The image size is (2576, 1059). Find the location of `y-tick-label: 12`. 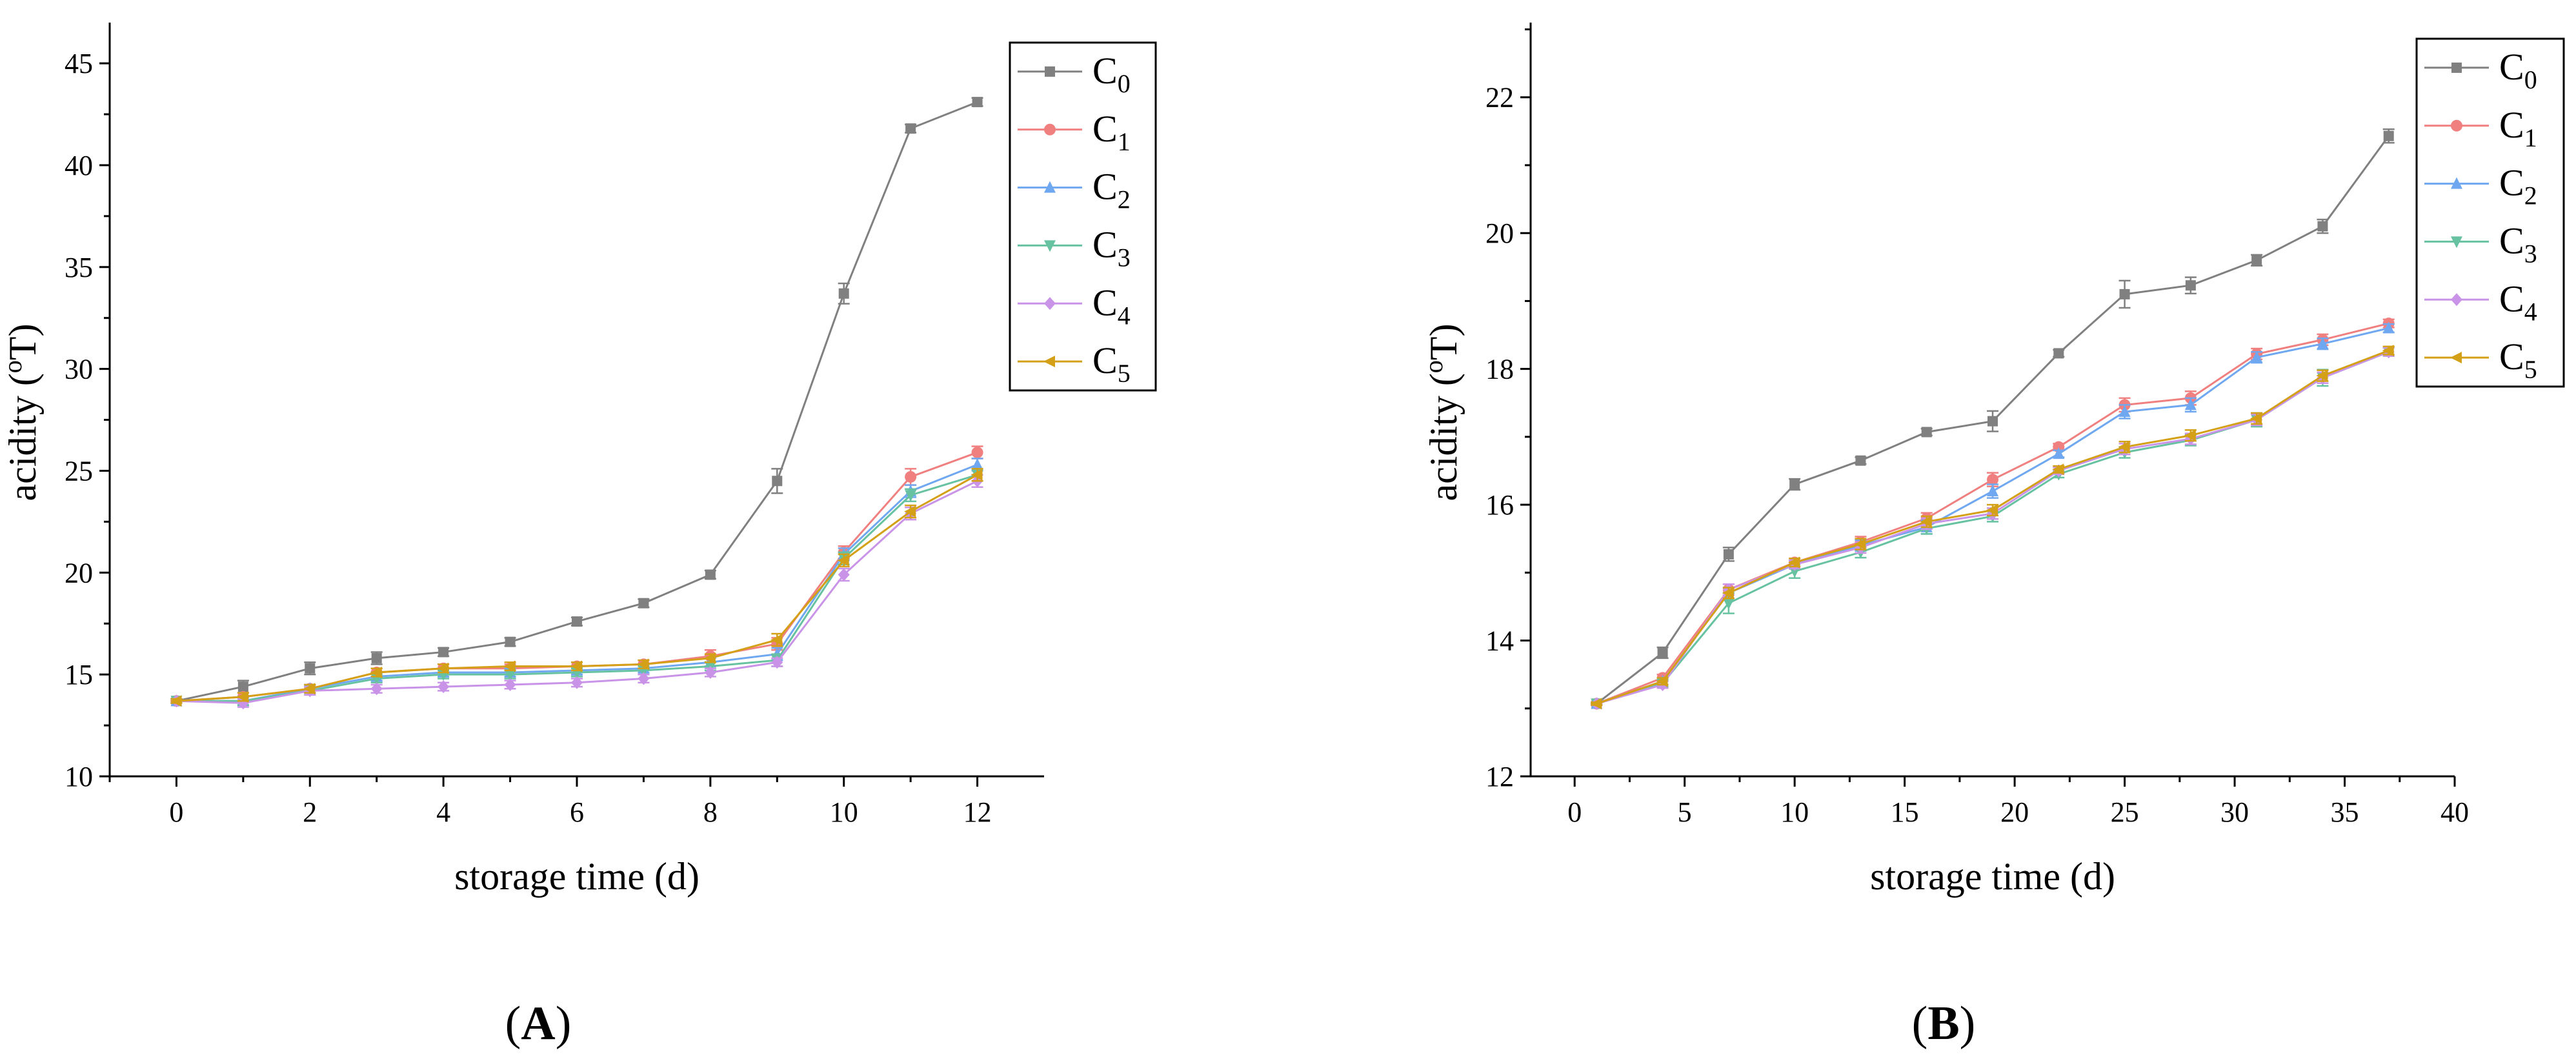

y-tick-label: 12 is located at coordinates (1500, 776).